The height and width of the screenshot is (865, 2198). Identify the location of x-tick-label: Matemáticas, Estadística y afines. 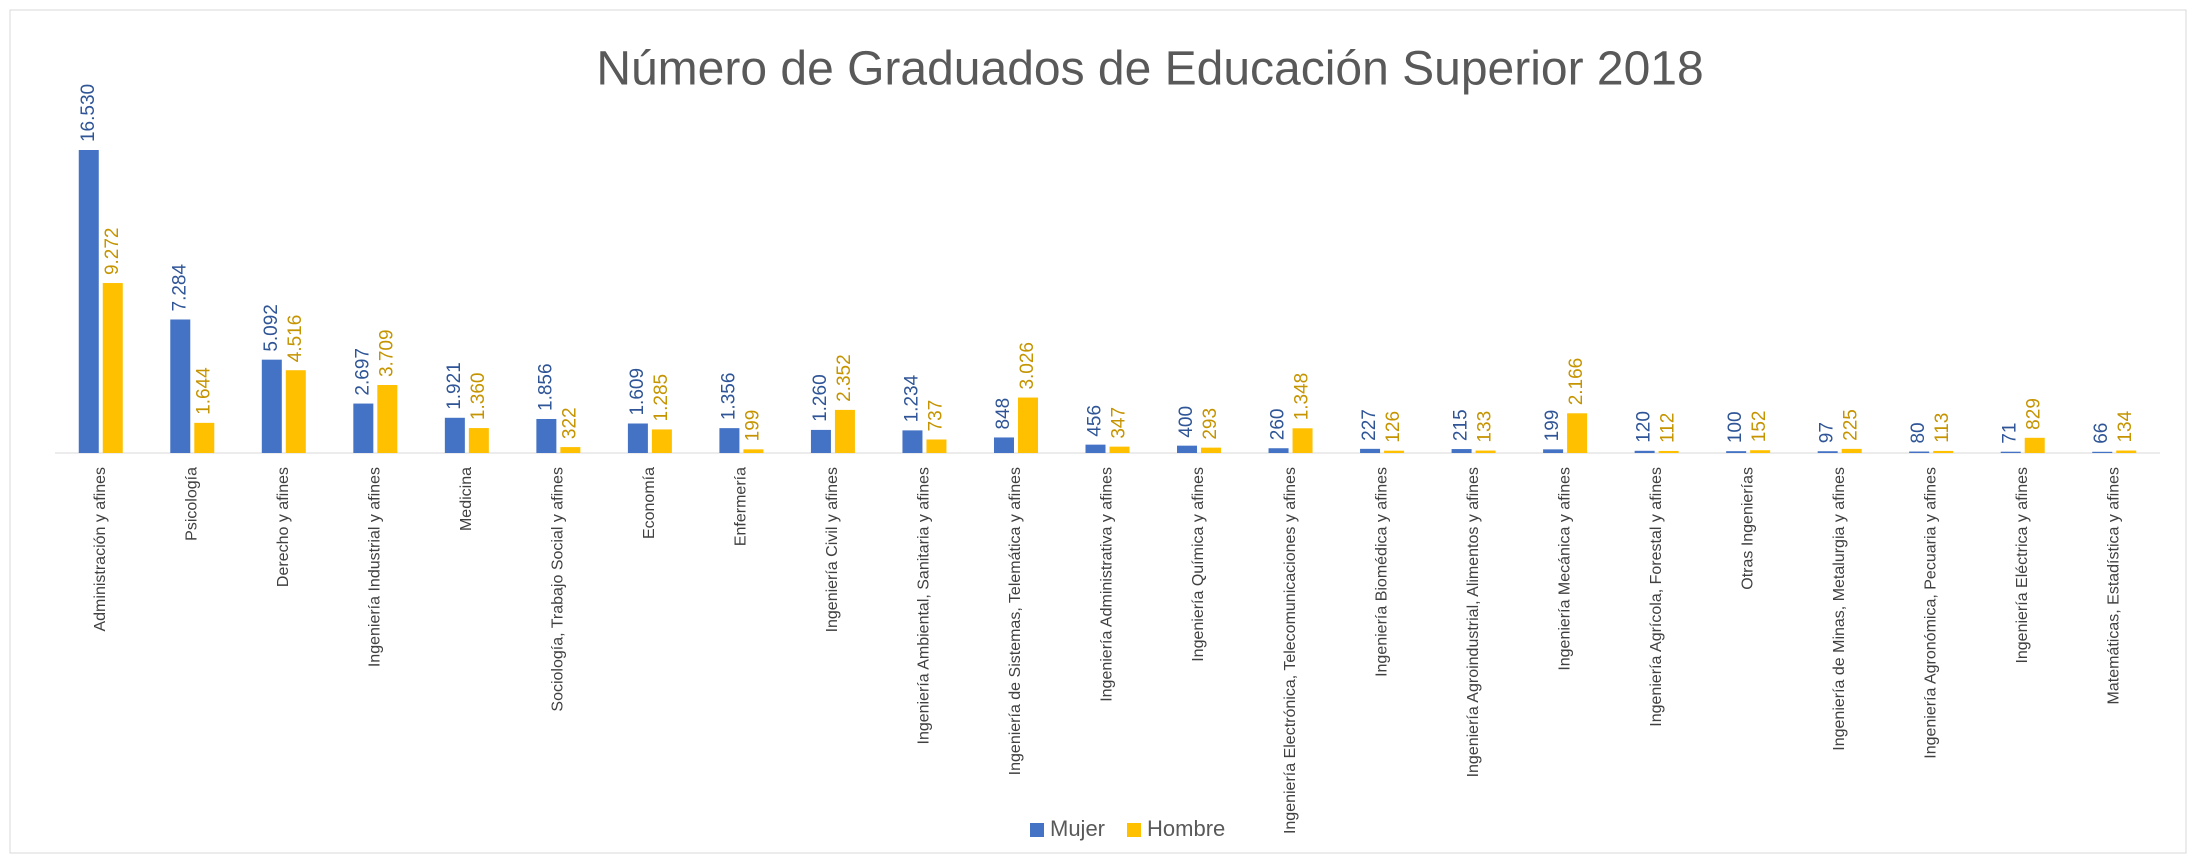
(2113, 585).